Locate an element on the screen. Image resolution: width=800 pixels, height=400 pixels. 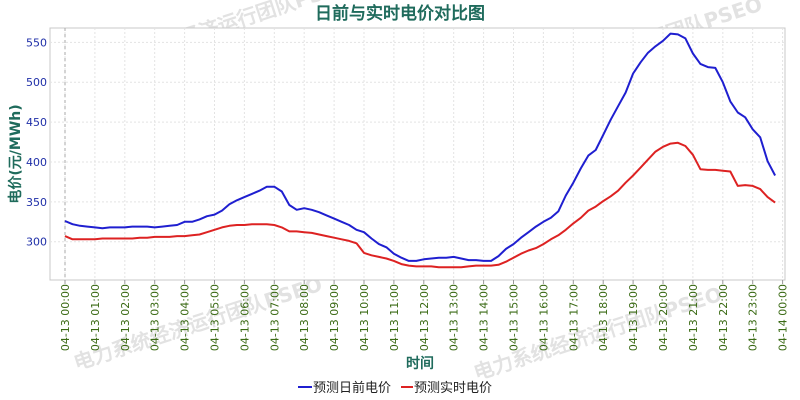
x-tick-label: 04-13 04:00 is located at coordinates (185, 317).